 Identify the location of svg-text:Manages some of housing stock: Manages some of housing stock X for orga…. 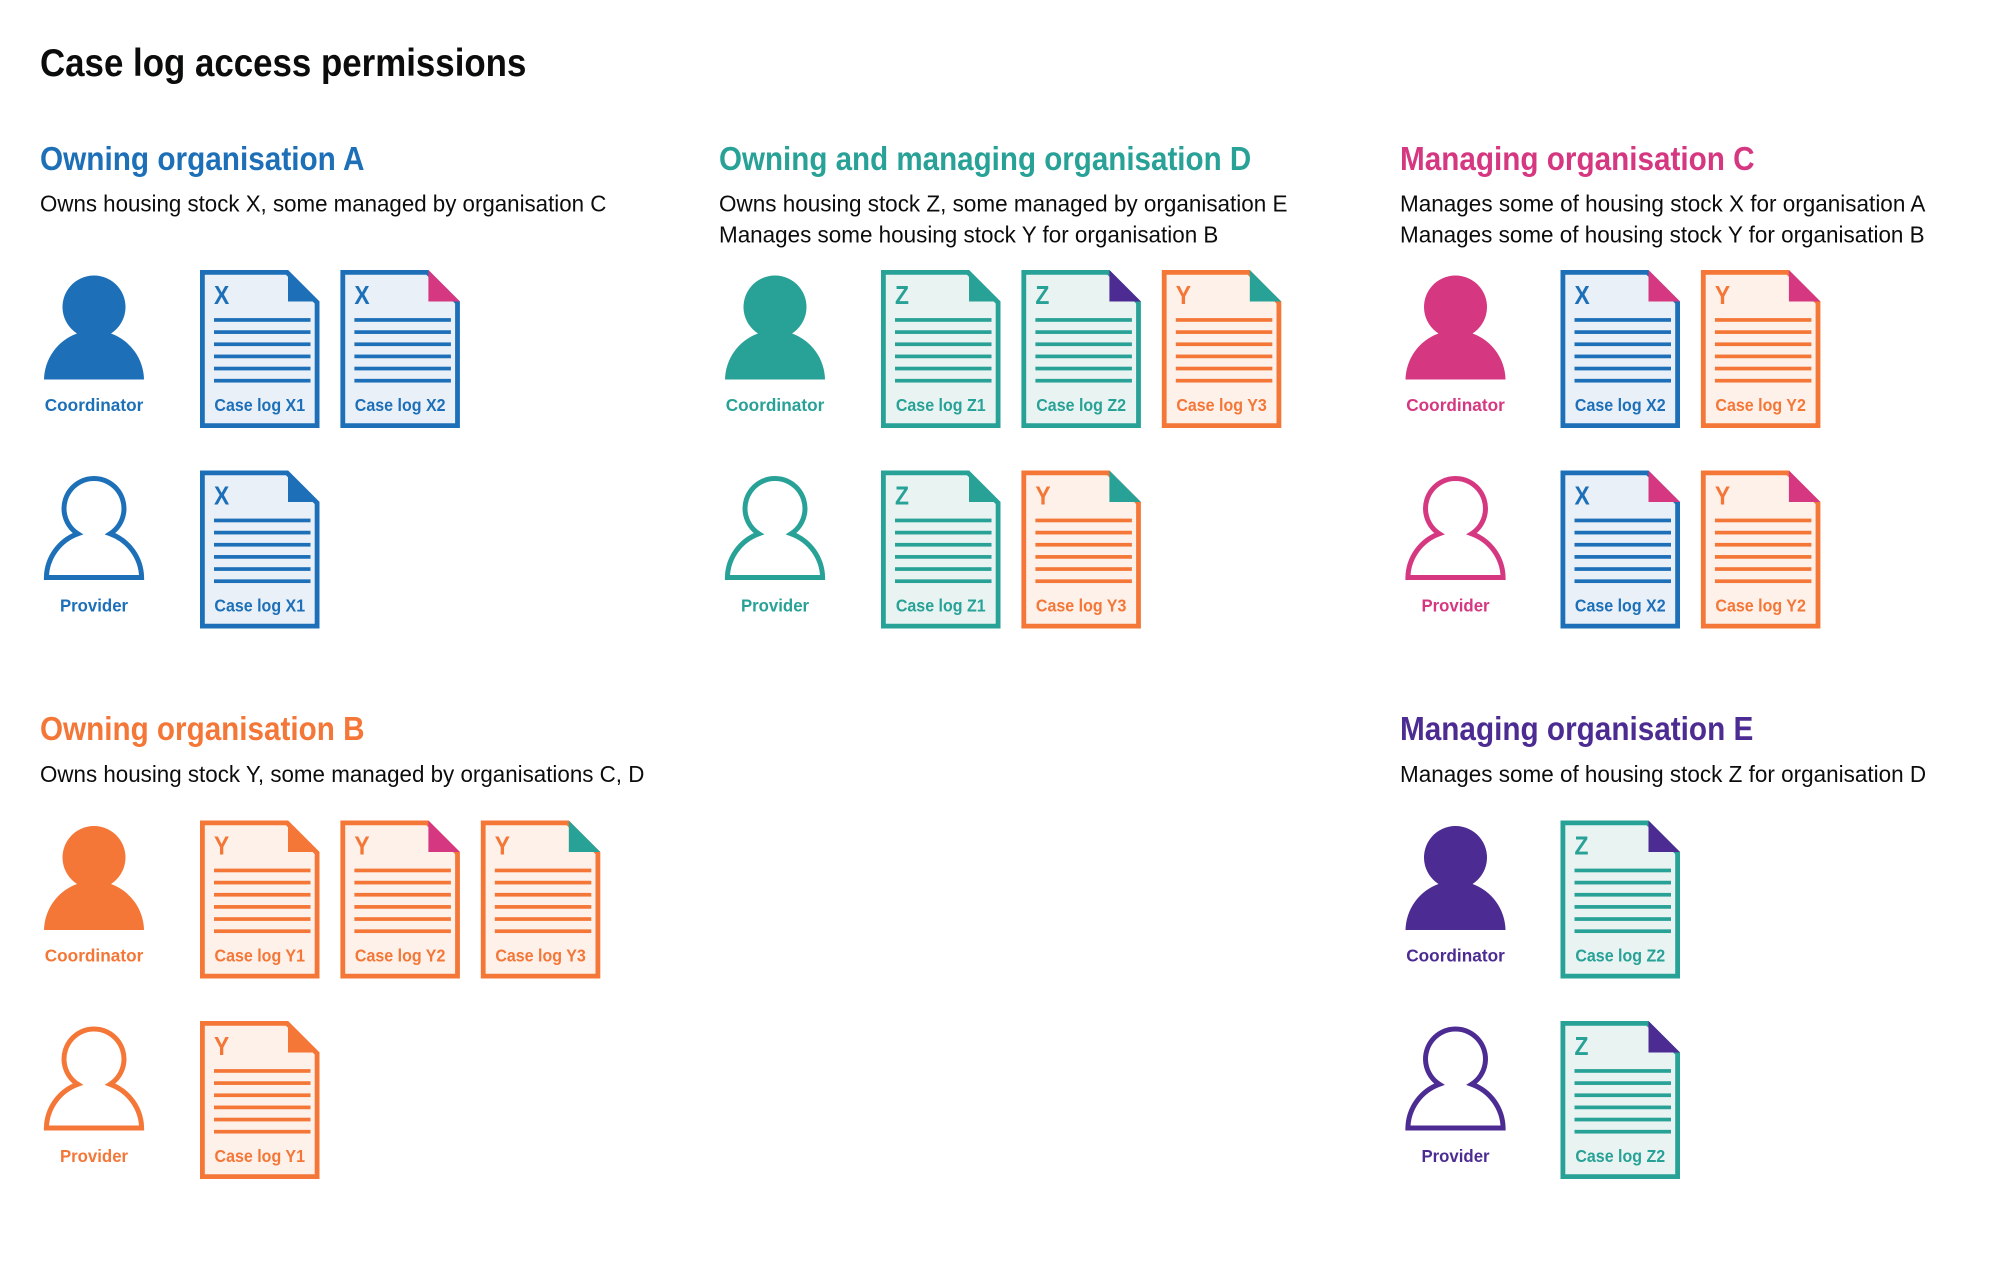
(1663, 203).